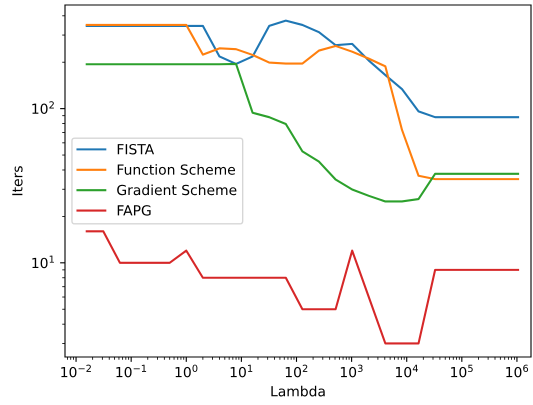  I want to click on legend-label: FISTA, so click(136, 149).